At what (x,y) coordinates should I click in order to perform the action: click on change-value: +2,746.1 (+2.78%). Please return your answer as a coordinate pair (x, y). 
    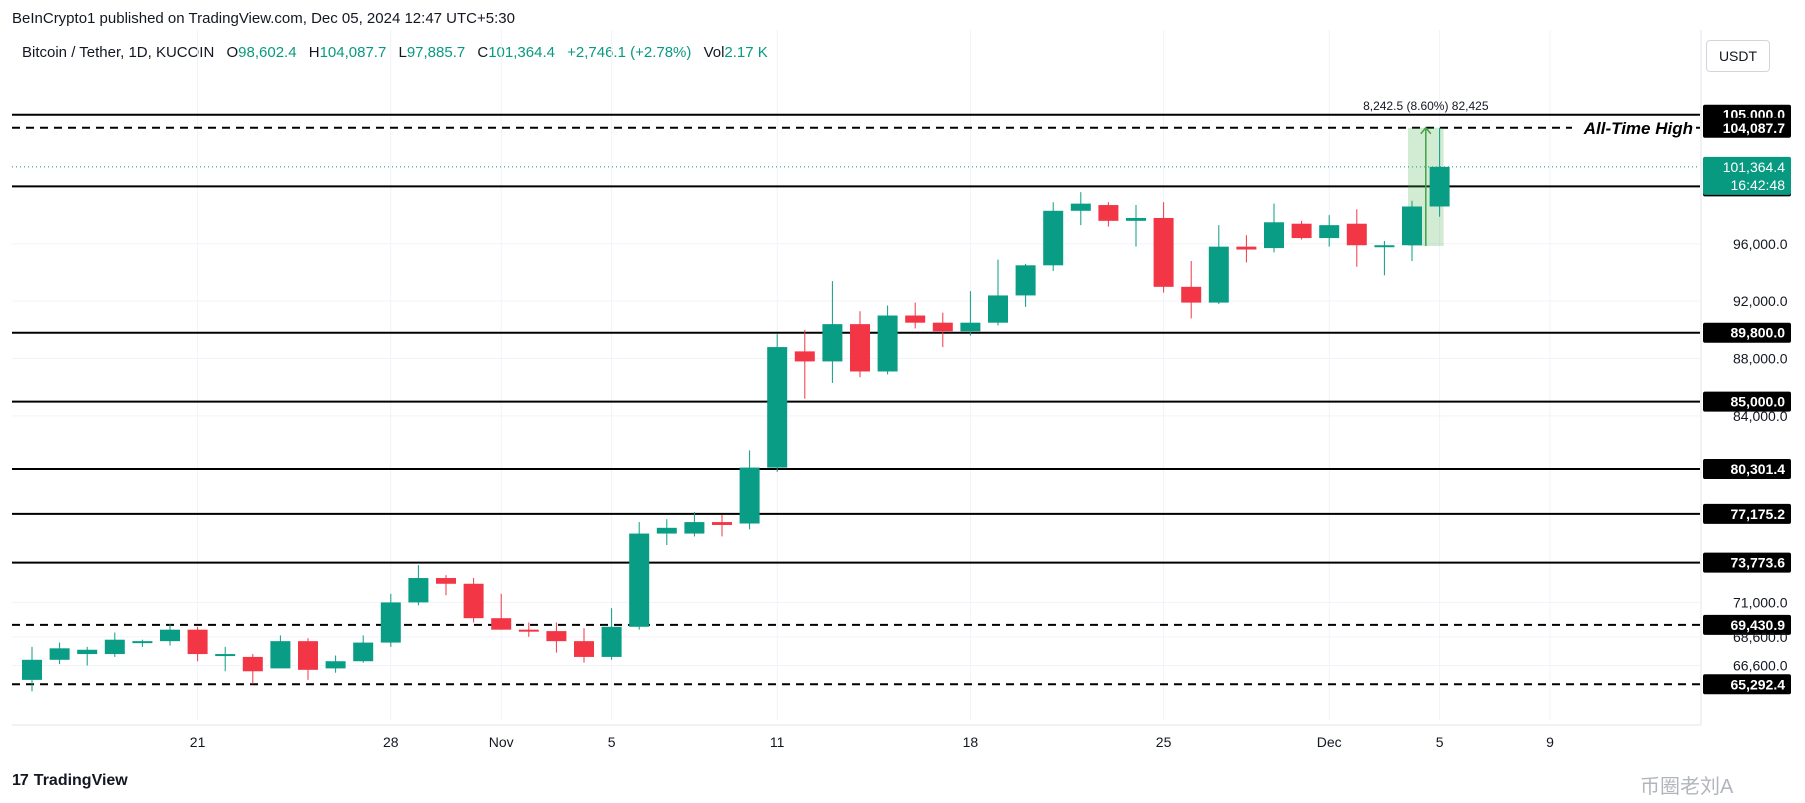
    Looking at the image, I should click on (629, 52).